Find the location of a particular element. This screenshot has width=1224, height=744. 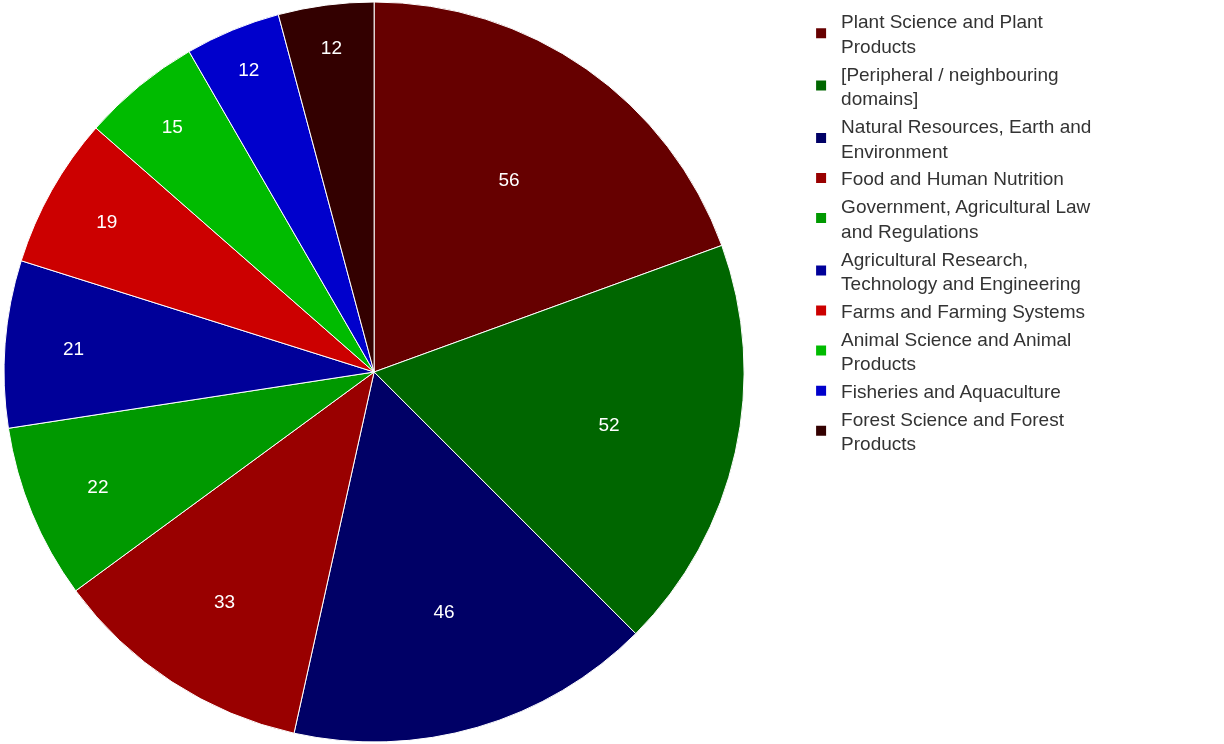

data-label: 33 is located at coordinates (225, 601).